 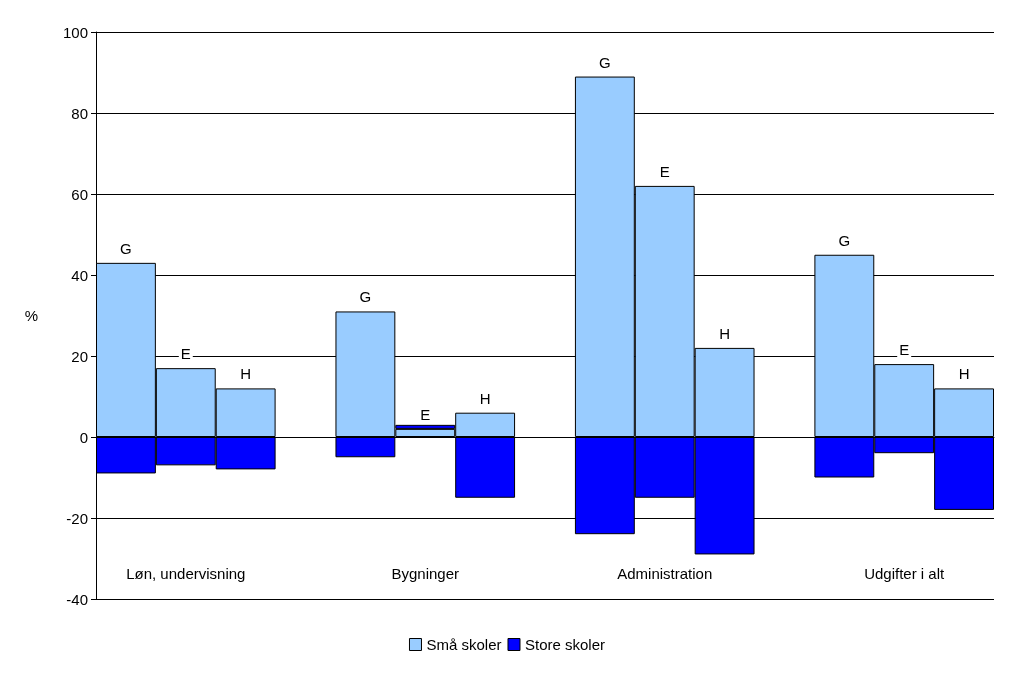 What do you see at coordinates (75, 32) in the screenshot?
I see `y-tick-label: 100` at bounding box center [75, 32].